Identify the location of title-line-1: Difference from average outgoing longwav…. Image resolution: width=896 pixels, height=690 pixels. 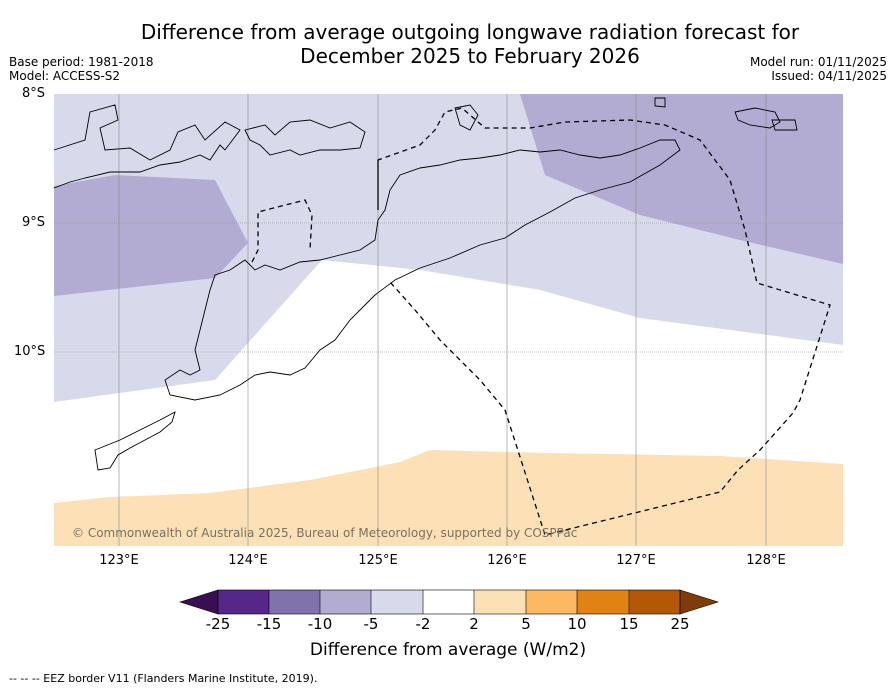
(470, 32).